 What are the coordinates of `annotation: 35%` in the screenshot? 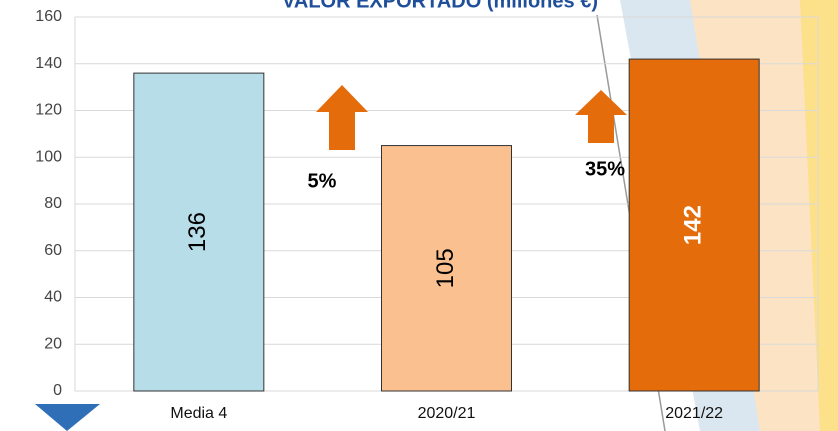 It's located at (605, 169).